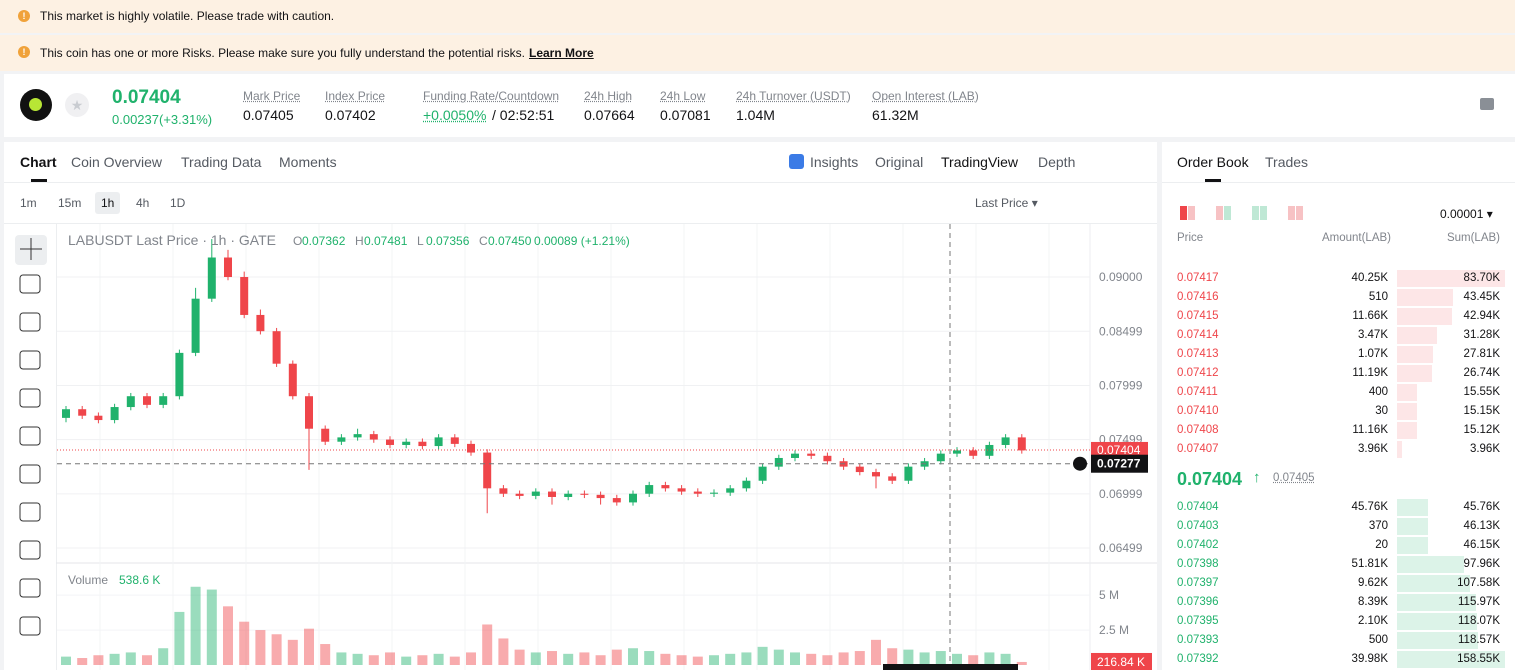 The image size is (1515, 670). Describe the element at coordinates (899, 162) in the screenshot. I see `view-option: Original` at that location.